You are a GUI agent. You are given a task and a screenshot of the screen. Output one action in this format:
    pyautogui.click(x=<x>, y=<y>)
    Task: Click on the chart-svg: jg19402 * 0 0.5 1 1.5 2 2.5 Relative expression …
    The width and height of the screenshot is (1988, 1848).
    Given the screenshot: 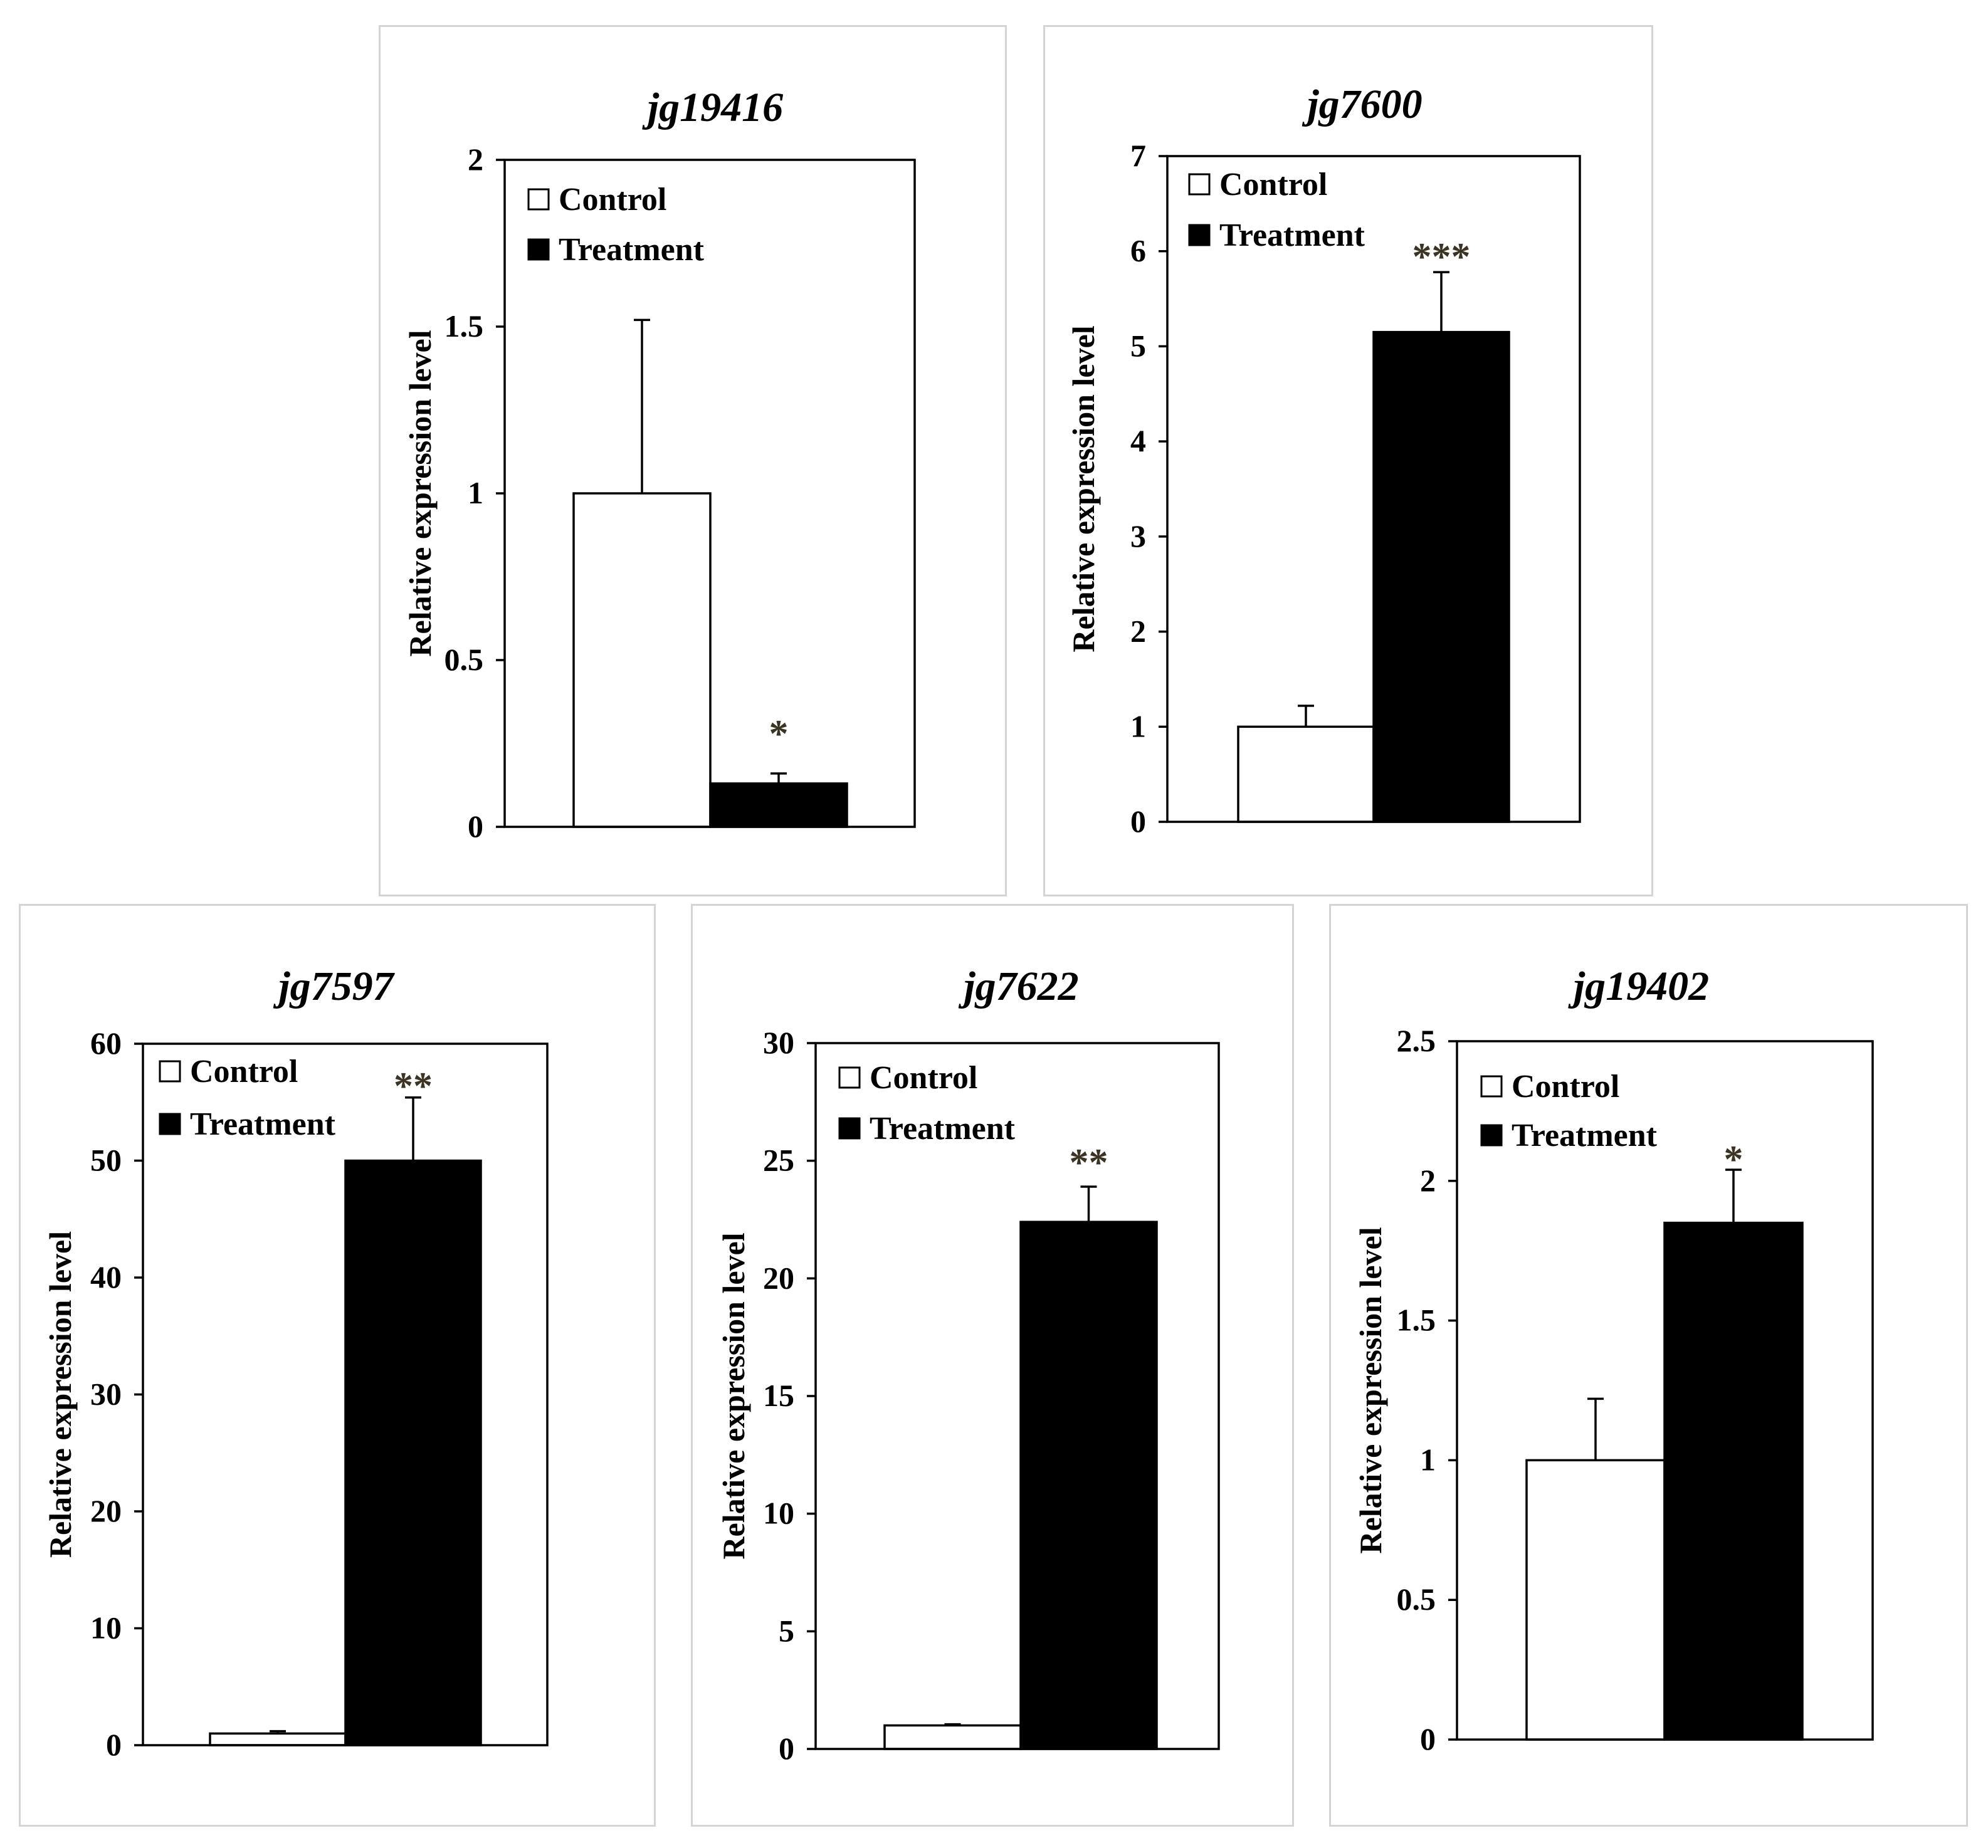 What is the action you would take?
    pyautogui.click(x=1613, y=1360)
    